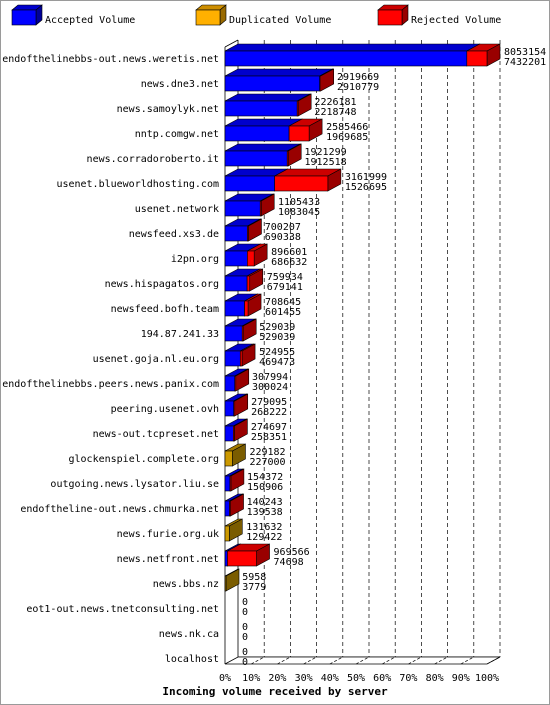 This screenshot has height=705, width=550. I want to click on value-label-offered: 524955, so click(277, 352).